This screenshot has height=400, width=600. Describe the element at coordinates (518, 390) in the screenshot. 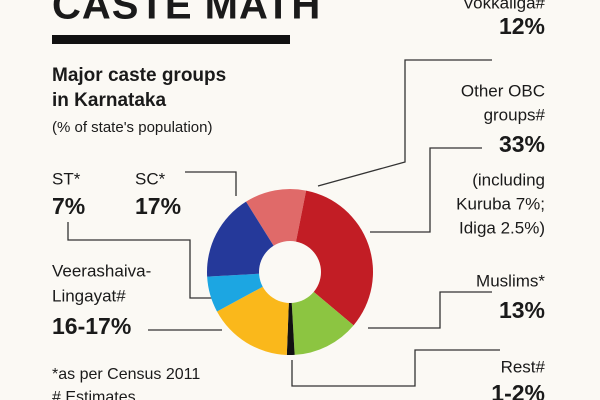

I see `value-label: 1-2%` at that location.